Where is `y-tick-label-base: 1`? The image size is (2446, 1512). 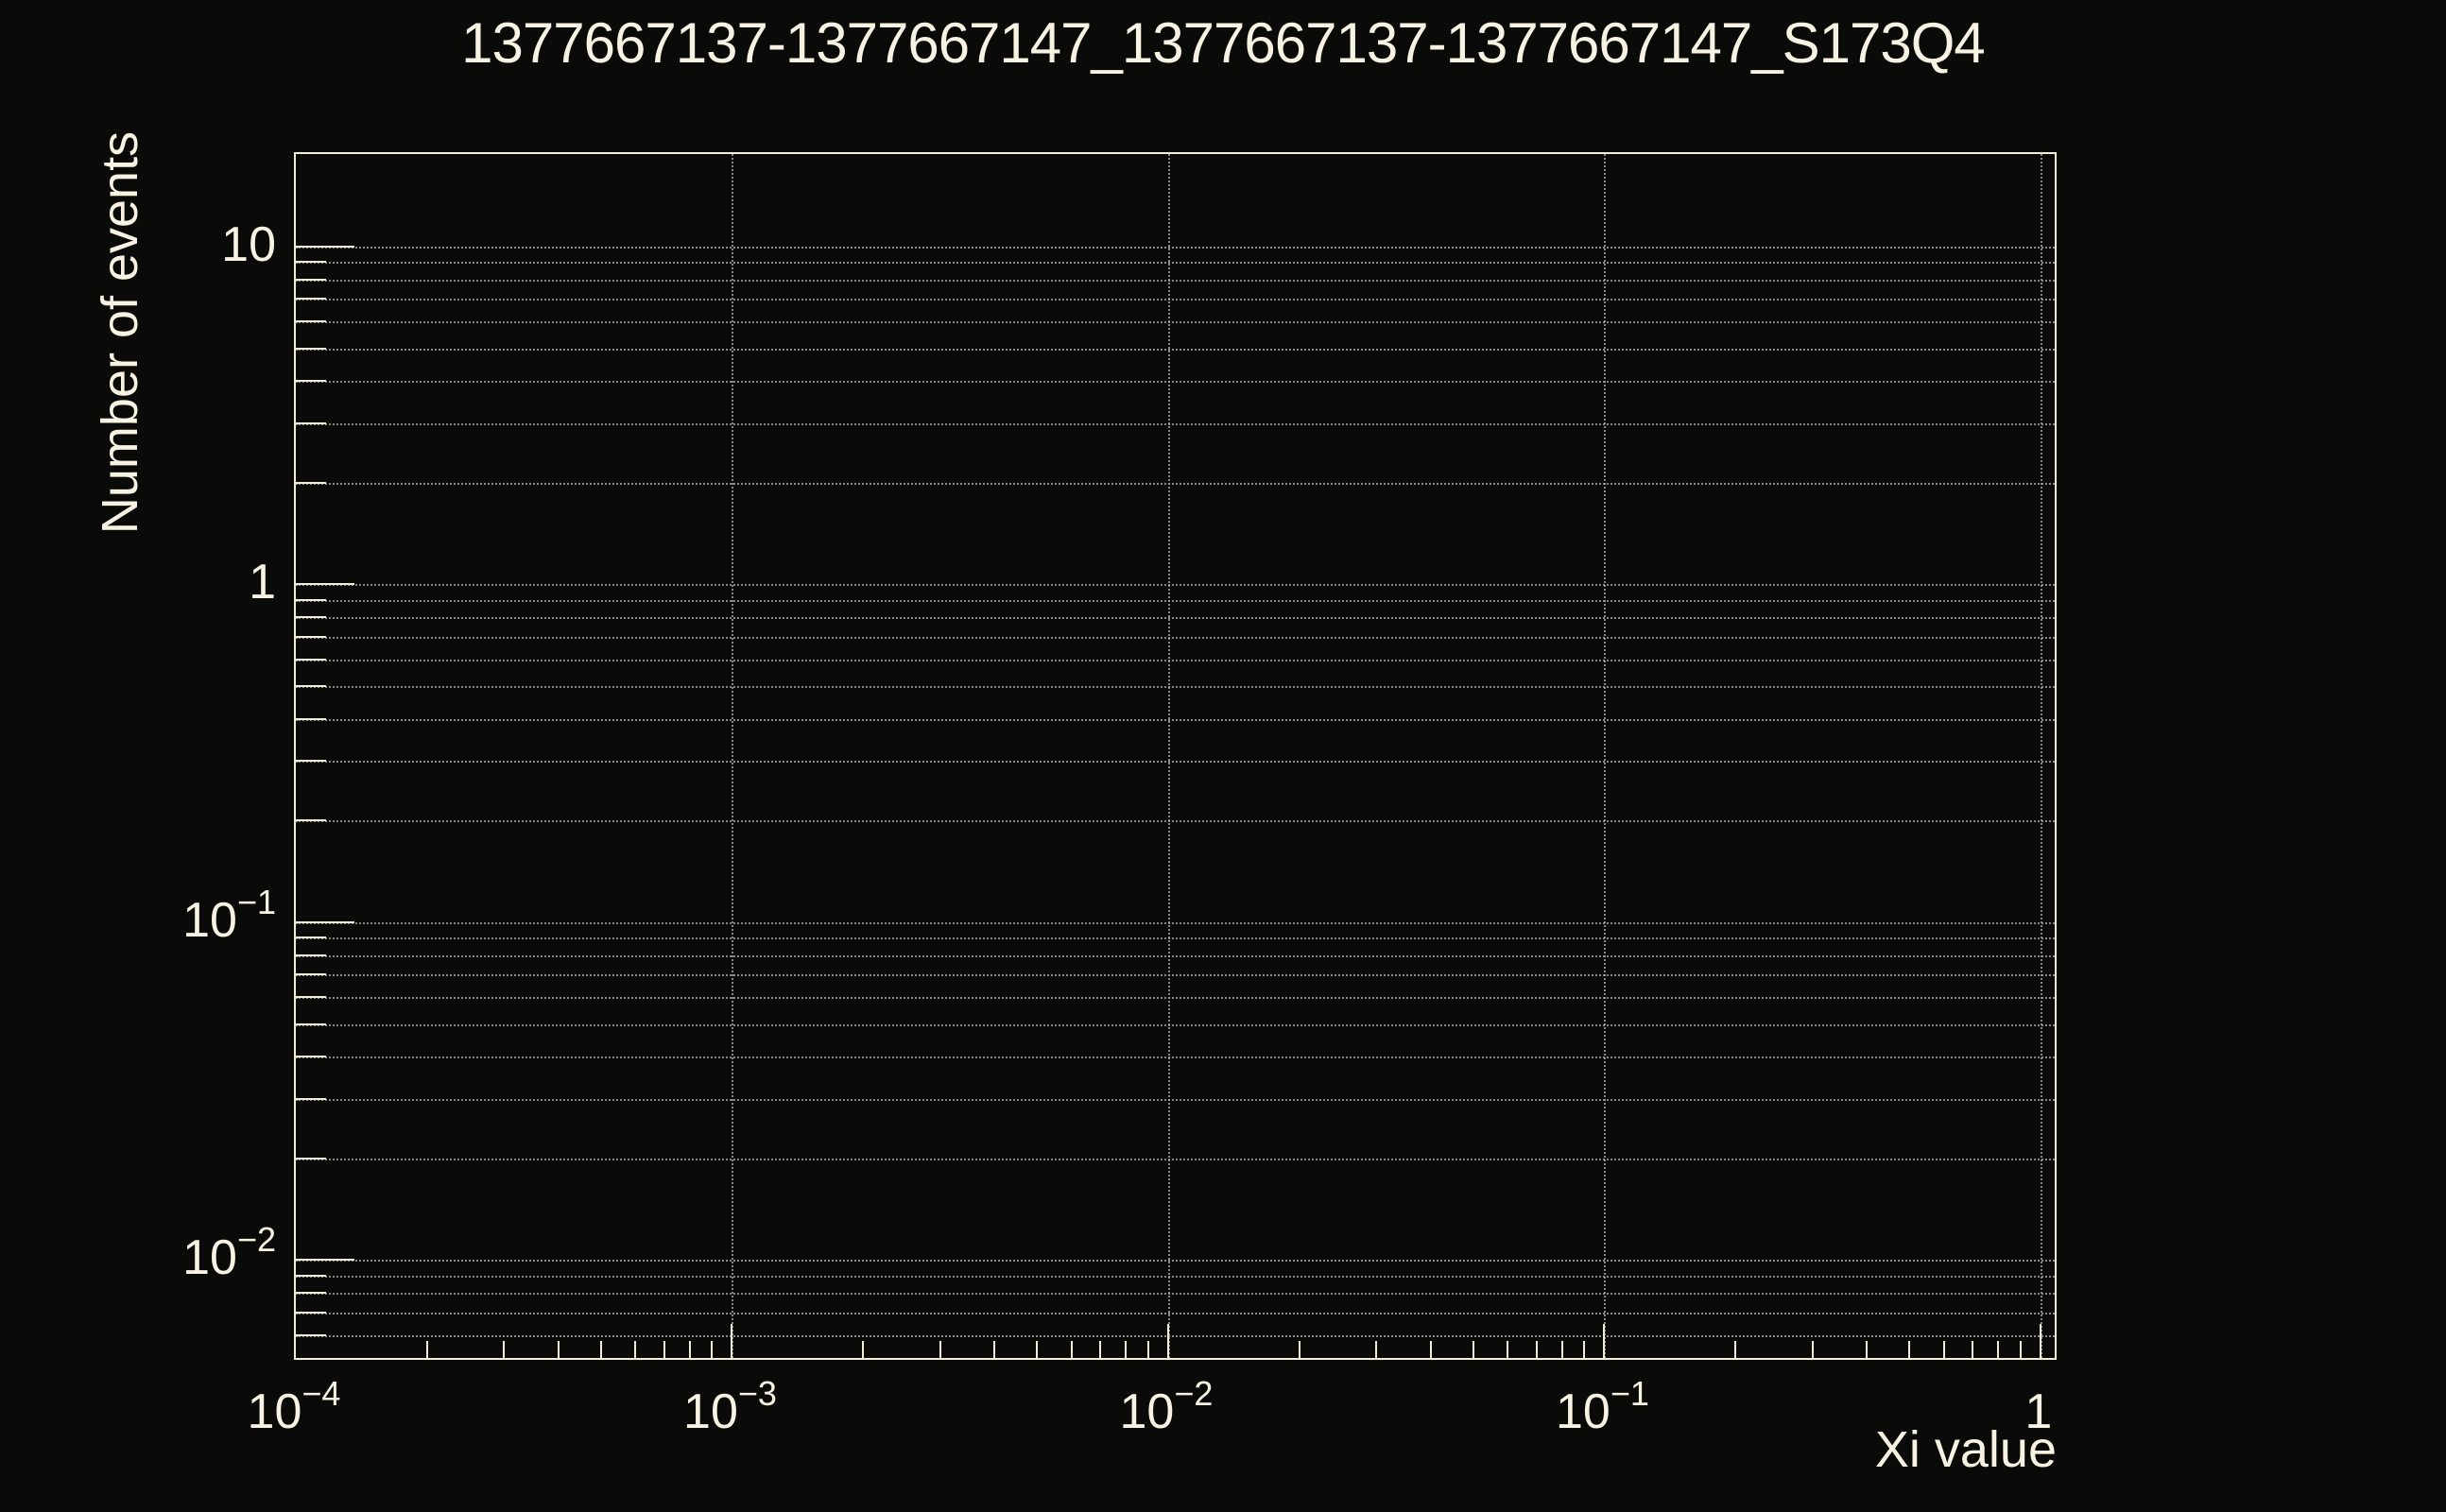
y-tick-label-base: 1 is located at coordinates (262, 582).